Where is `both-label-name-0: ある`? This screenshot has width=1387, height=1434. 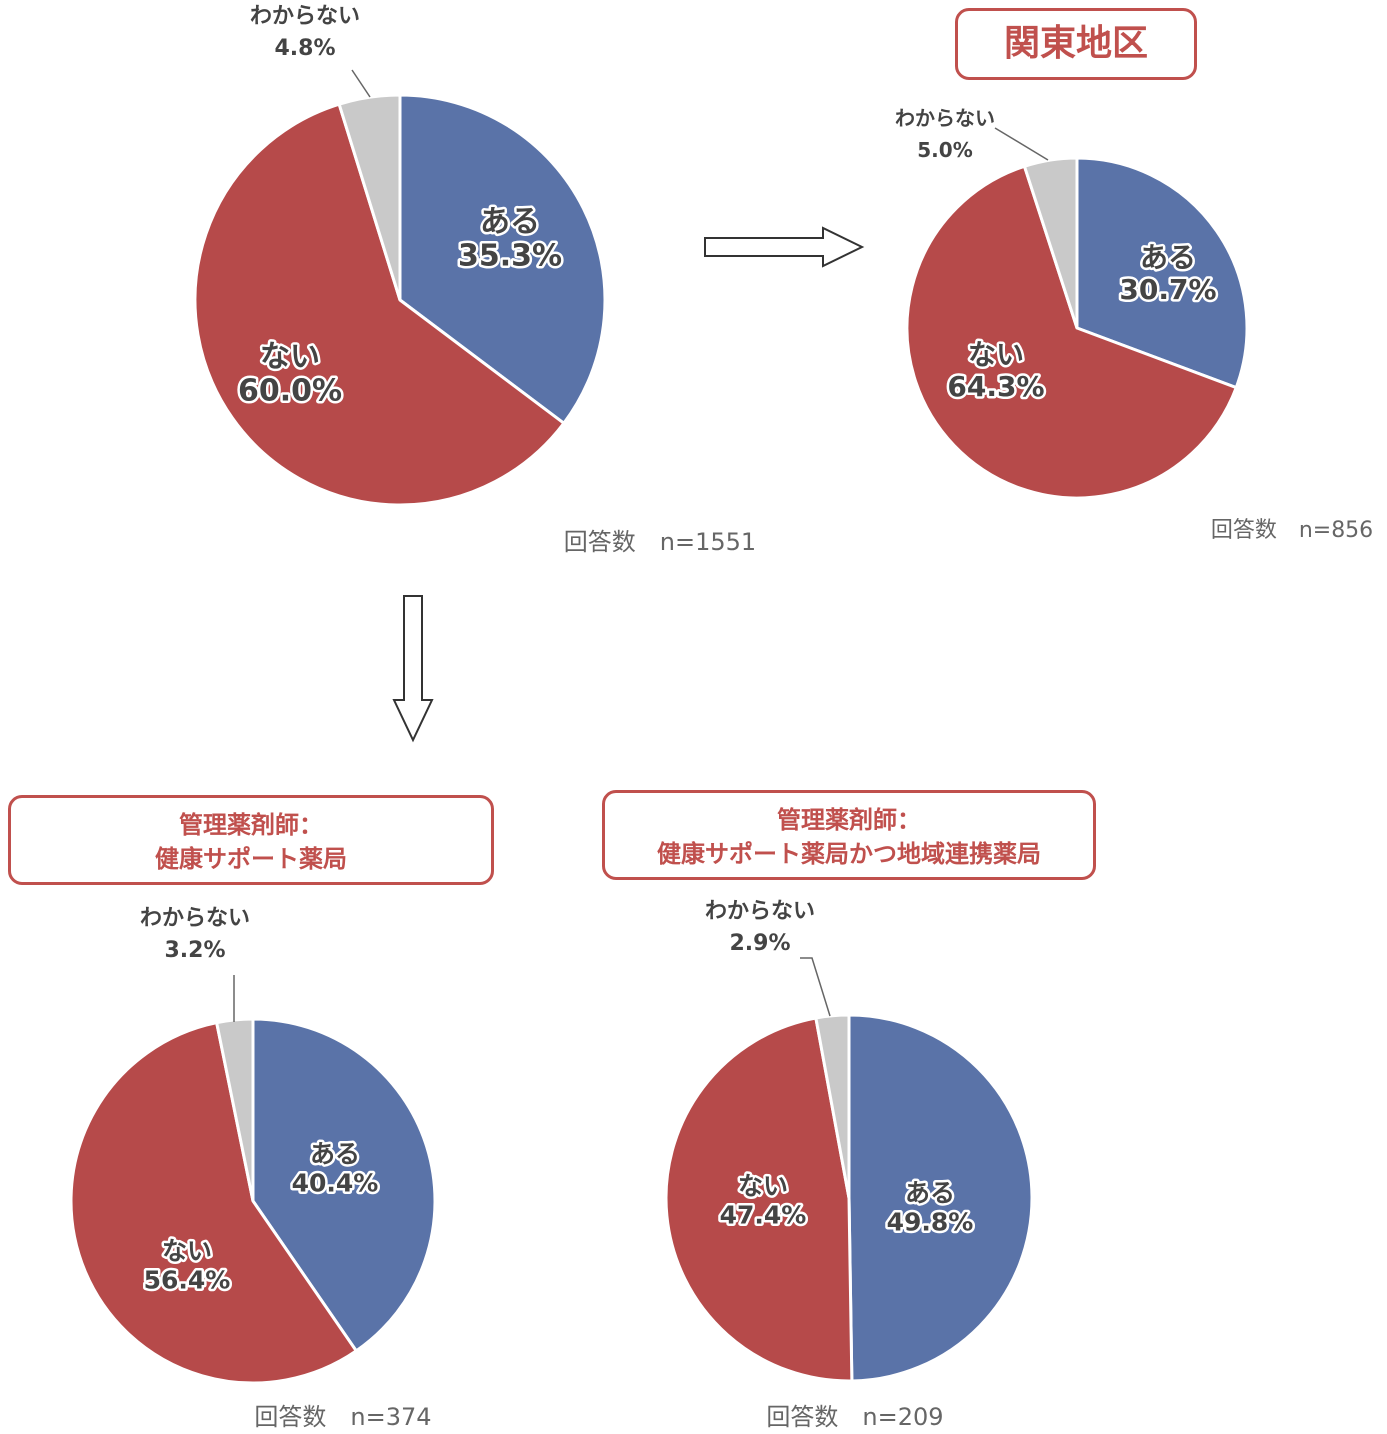
both-label-name-0: ある is located at coordinates (930, 1192).